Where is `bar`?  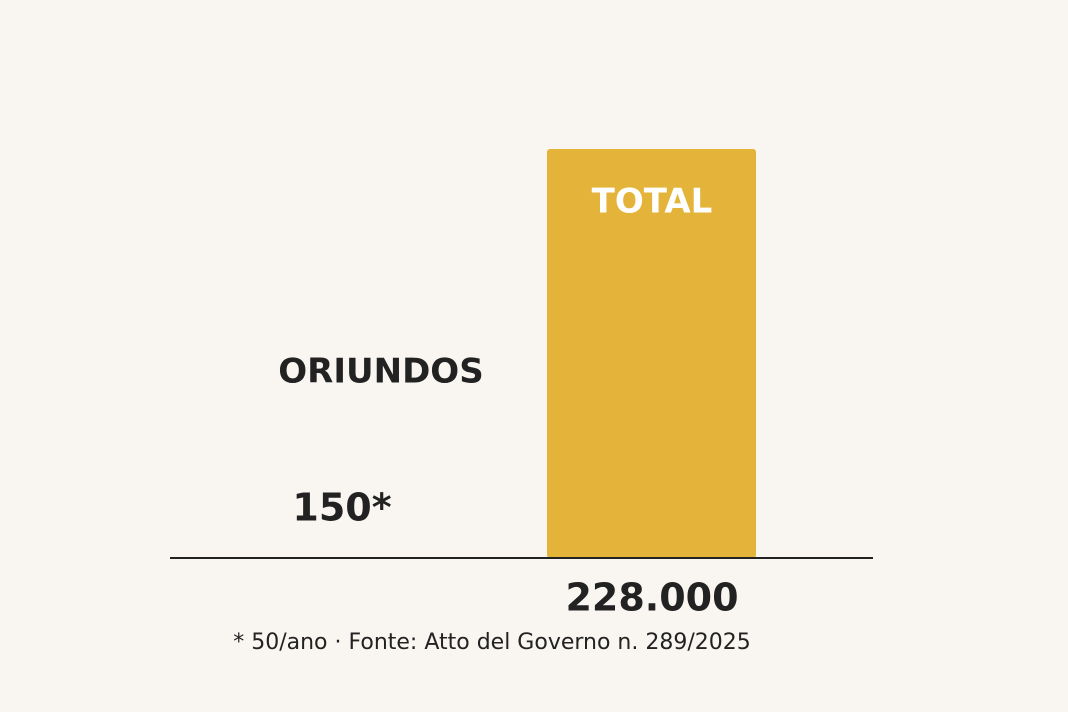
bar is located at coordinates (651, 353).